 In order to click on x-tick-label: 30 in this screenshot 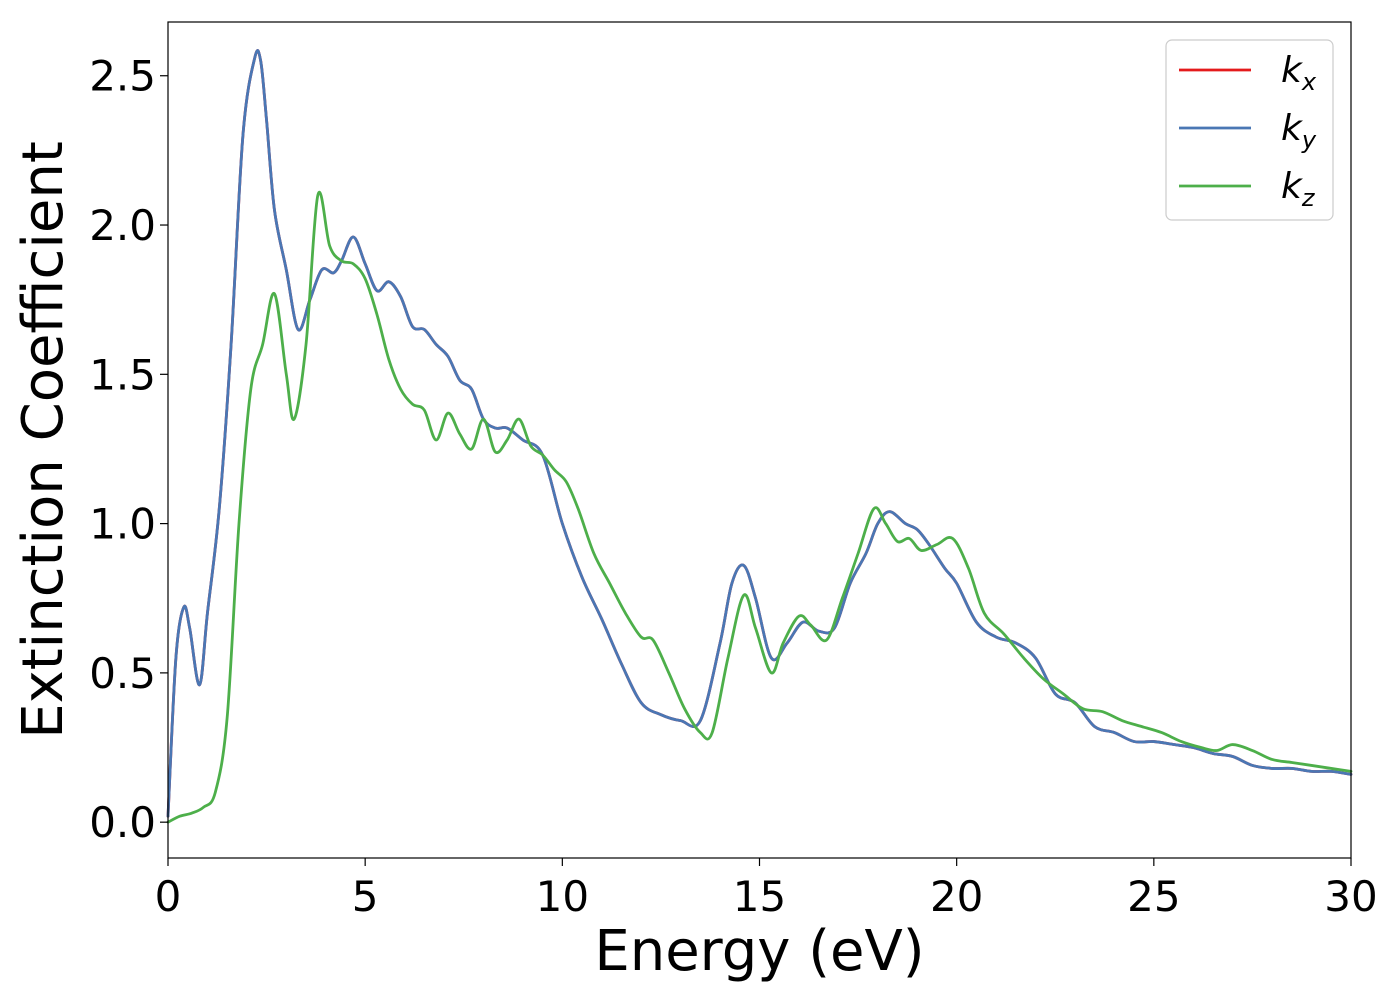, I will do `click(1350, 896)`.